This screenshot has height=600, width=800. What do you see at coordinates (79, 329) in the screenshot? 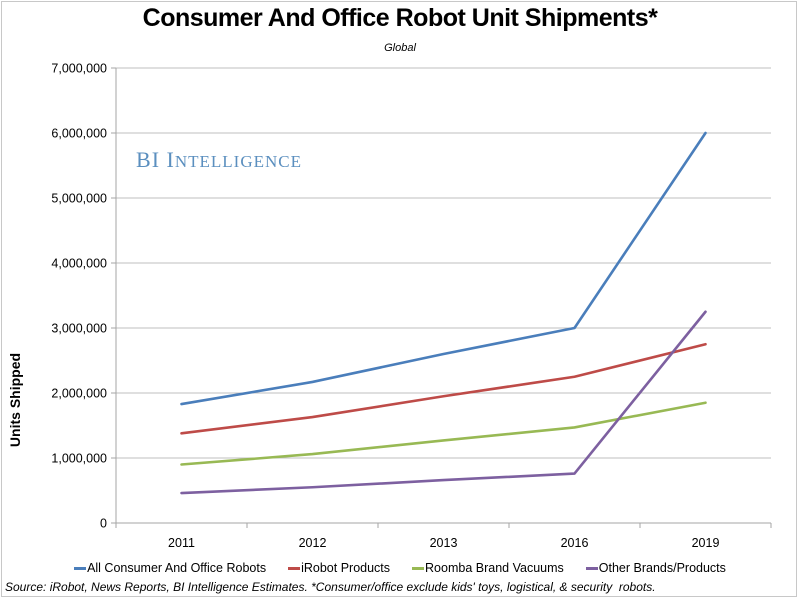
I see `y-tick-label: 3,000,000` at bounding box center [79, 329].